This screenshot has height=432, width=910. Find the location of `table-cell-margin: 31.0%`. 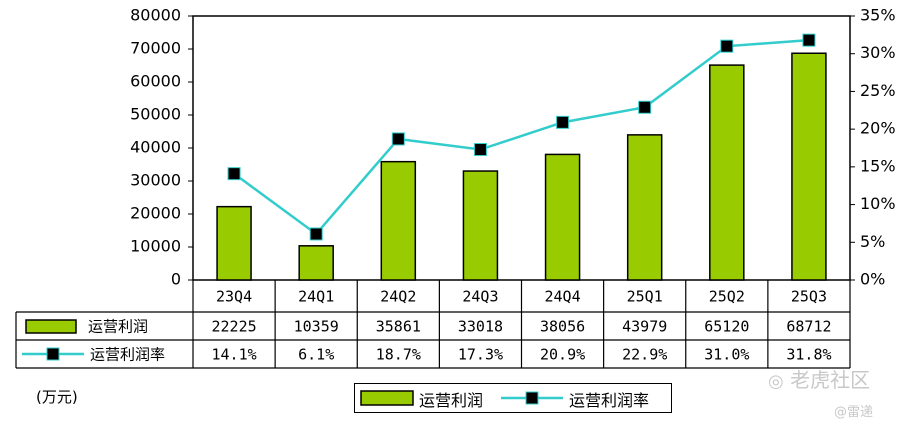

table-cell-margin: 31.0% is located at coordinates (726, 355).